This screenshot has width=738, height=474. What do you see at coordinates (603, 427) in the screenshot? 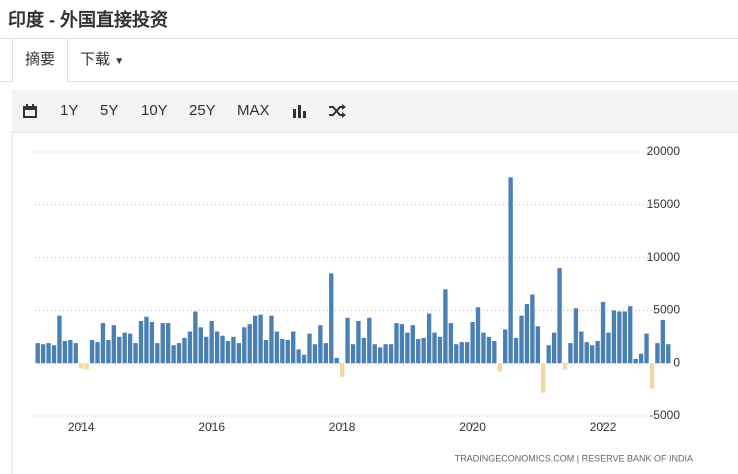
I see `x-tick-label: 2022` at bounding box center [603, 427].